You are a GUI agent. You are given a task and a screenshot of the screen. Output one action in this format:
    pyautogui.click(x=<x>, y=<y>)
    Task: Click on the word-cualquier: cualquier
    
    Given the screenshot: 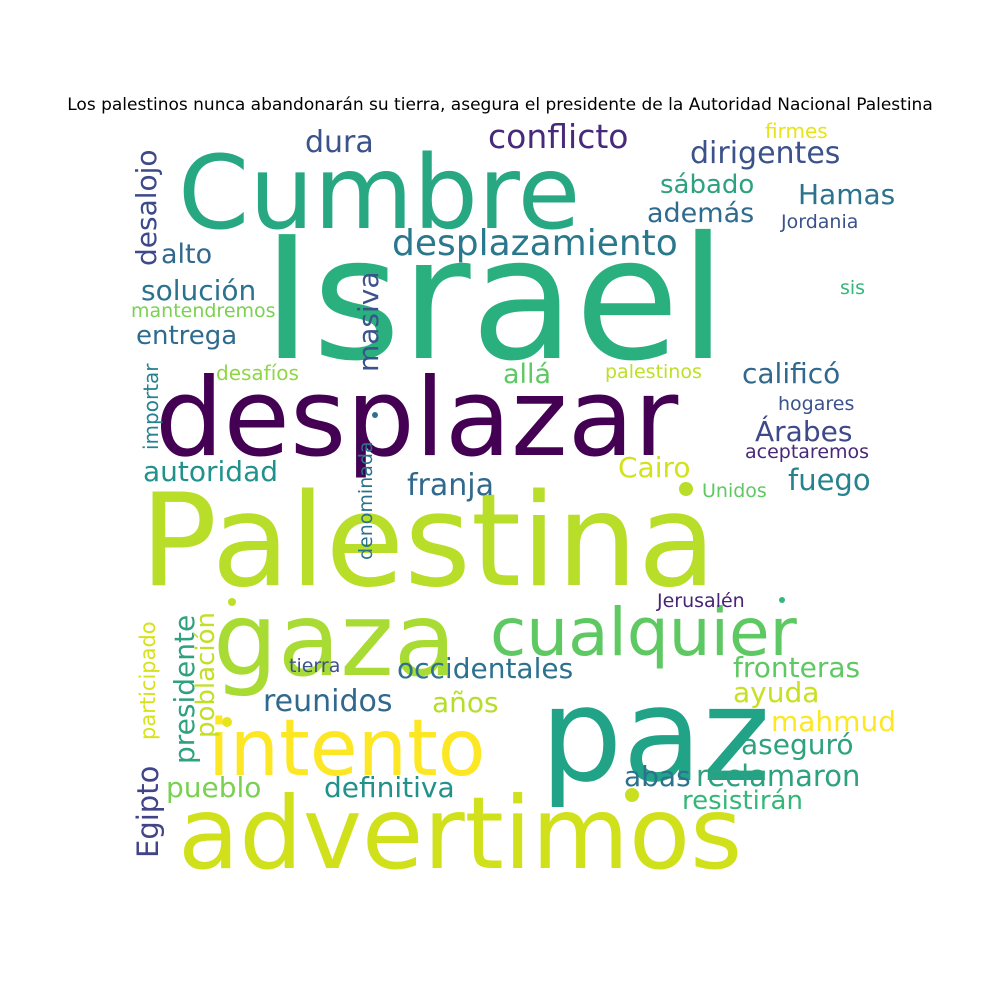 What is the action you would take?
    pyautogui.click(x=644, y=632)
    